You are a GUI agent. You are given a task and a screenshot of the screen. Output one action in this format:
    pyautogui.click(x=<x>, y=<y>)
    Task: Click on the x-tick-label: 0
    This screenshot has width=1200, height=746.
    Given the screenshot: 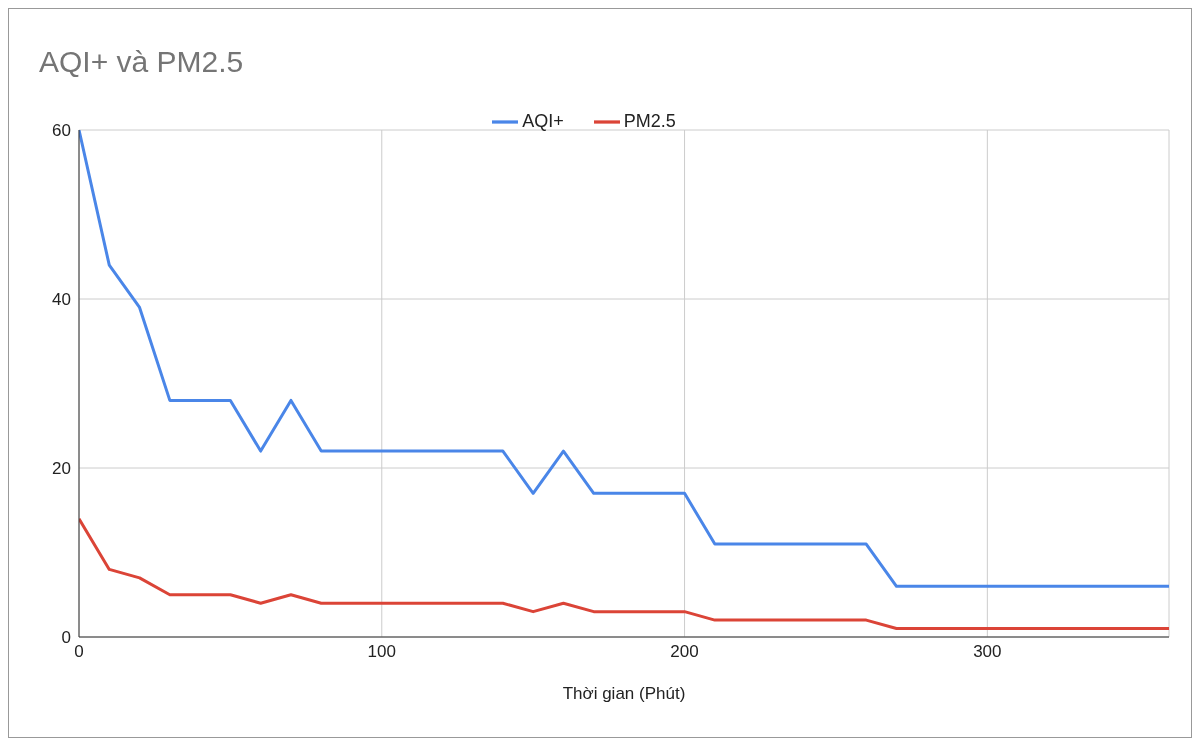 What is the action you would take?
    pyautogui.click(x=79, y=652)
    